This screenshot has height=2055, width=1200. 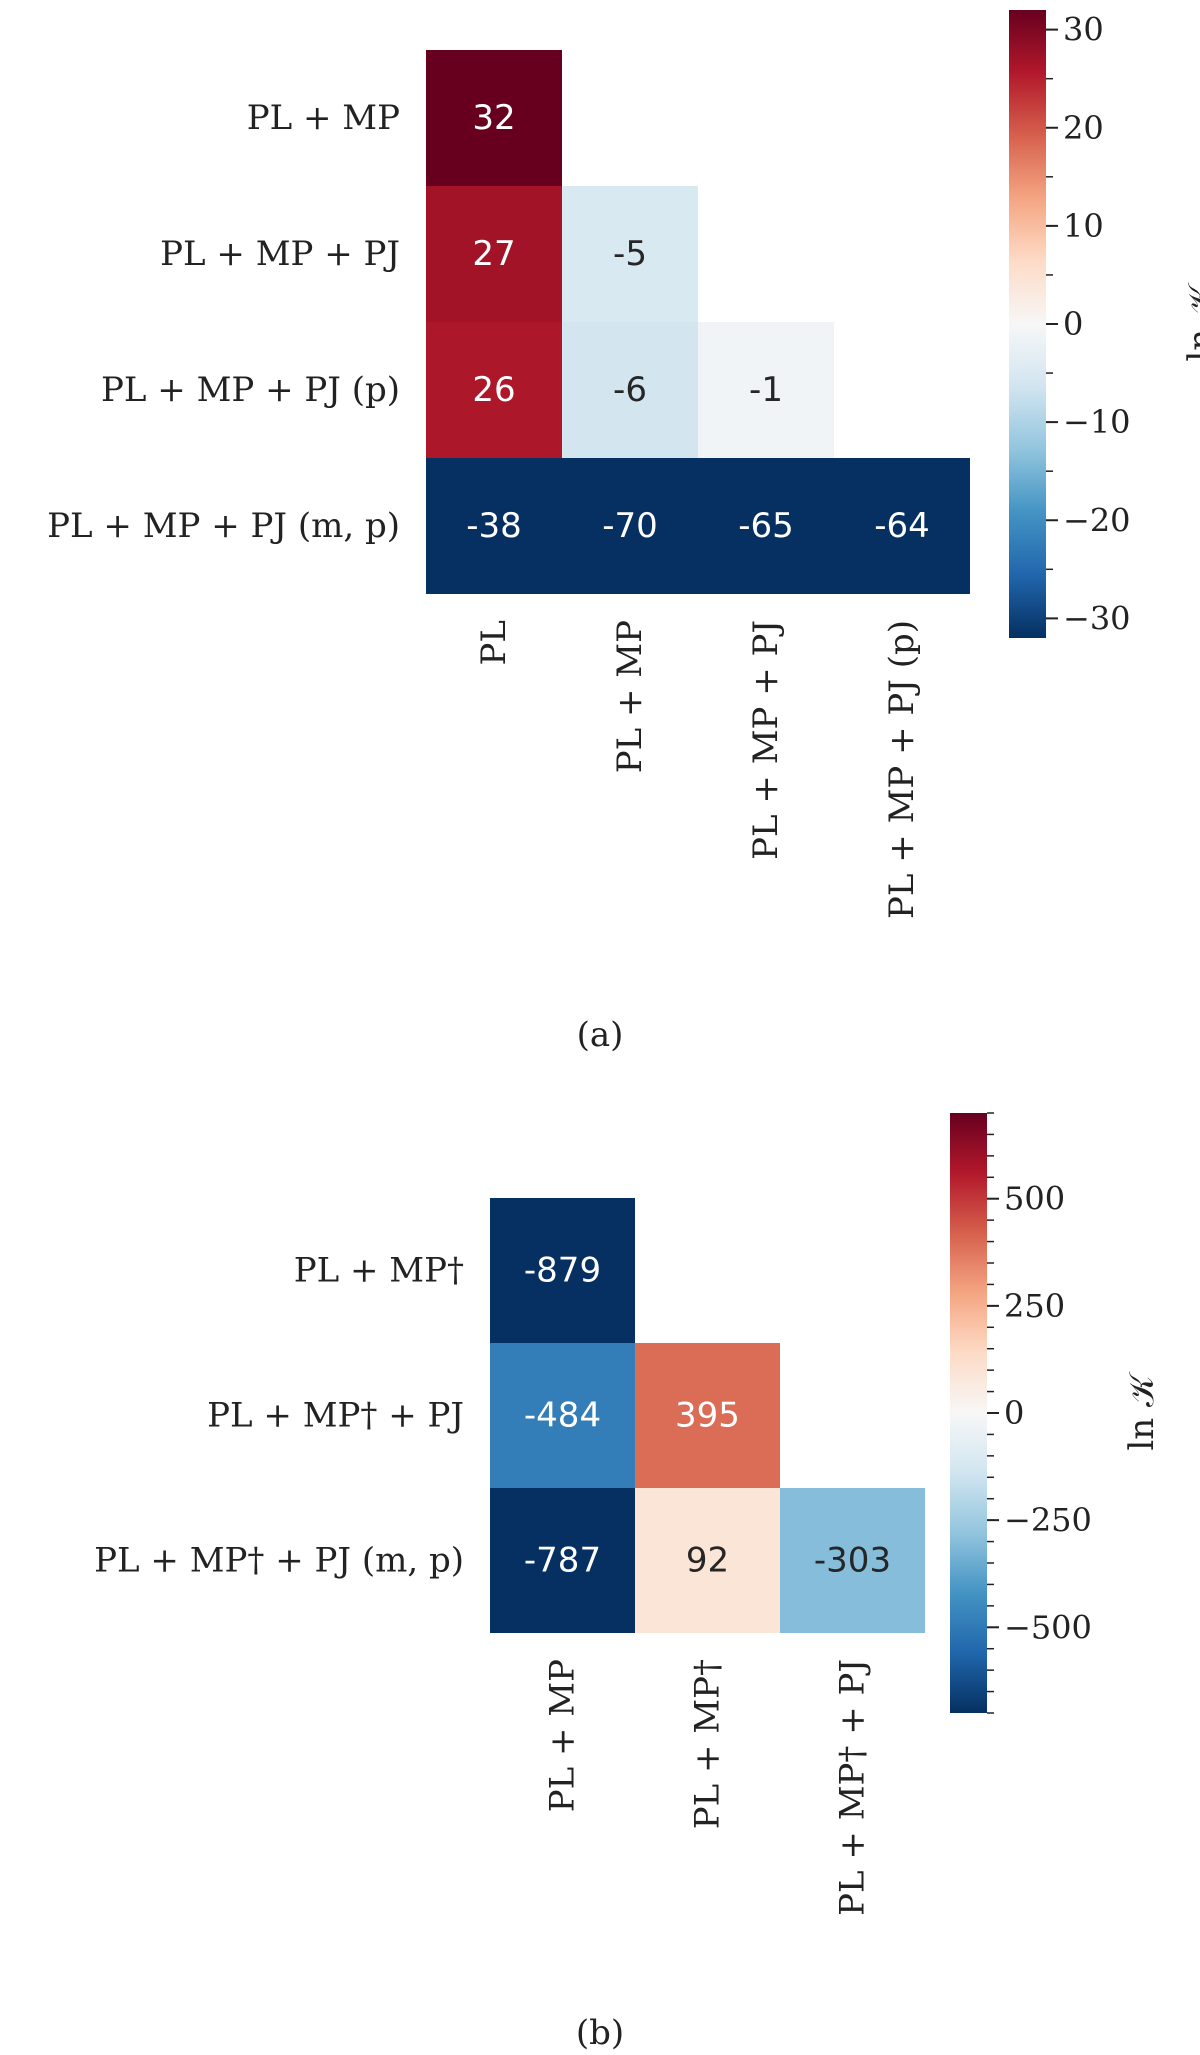 I want to click on cell-value-label: 27, so click(x=493, y=254).